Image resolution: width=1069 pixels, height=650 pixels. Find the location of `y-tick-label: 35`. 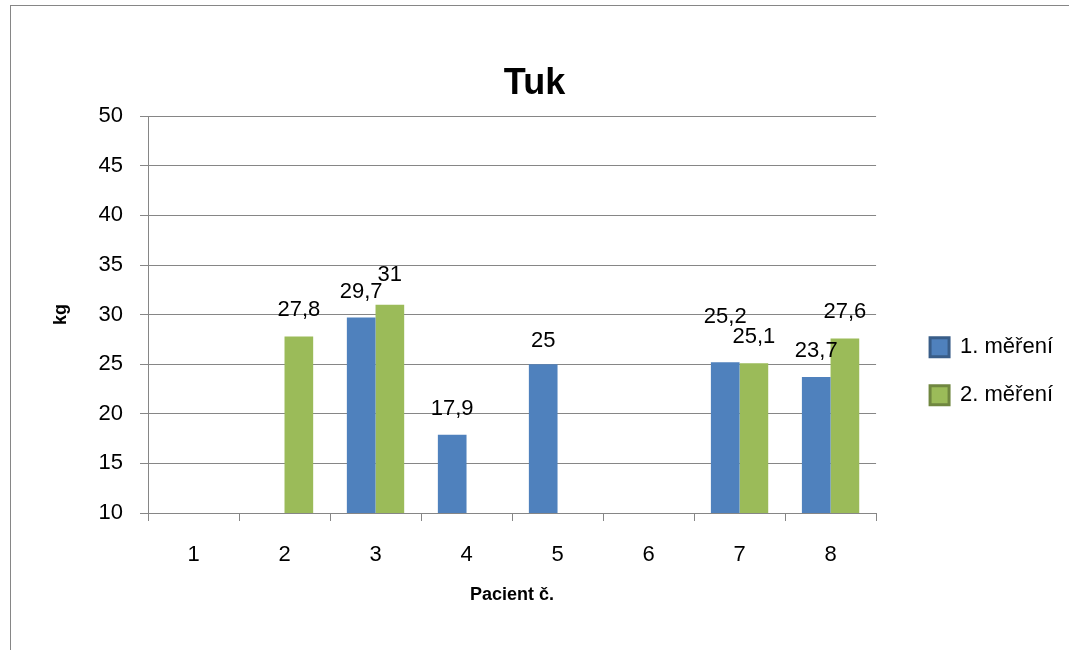

y-tick-label: 35 is located at coordinates (110, 264).